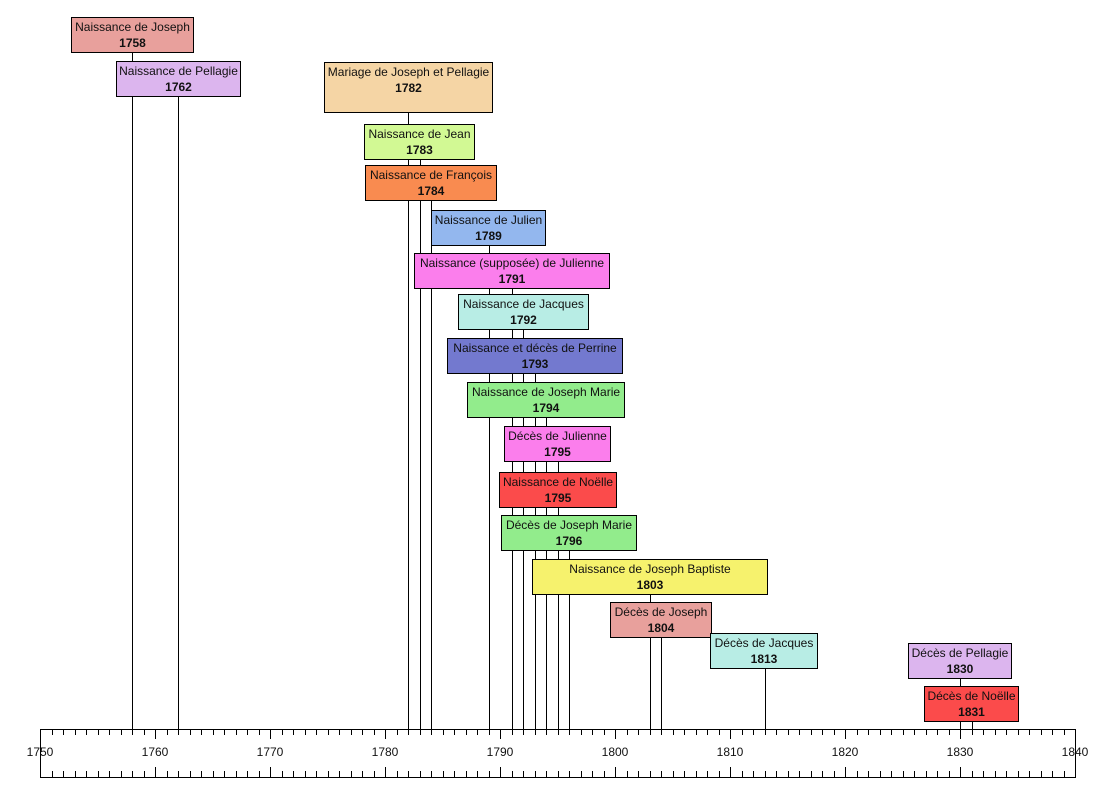 Image resolution: width=1115 pixels, height=790 pixels. I want to click on event-box: Naissance de Julien 1789, so click(488, 228).